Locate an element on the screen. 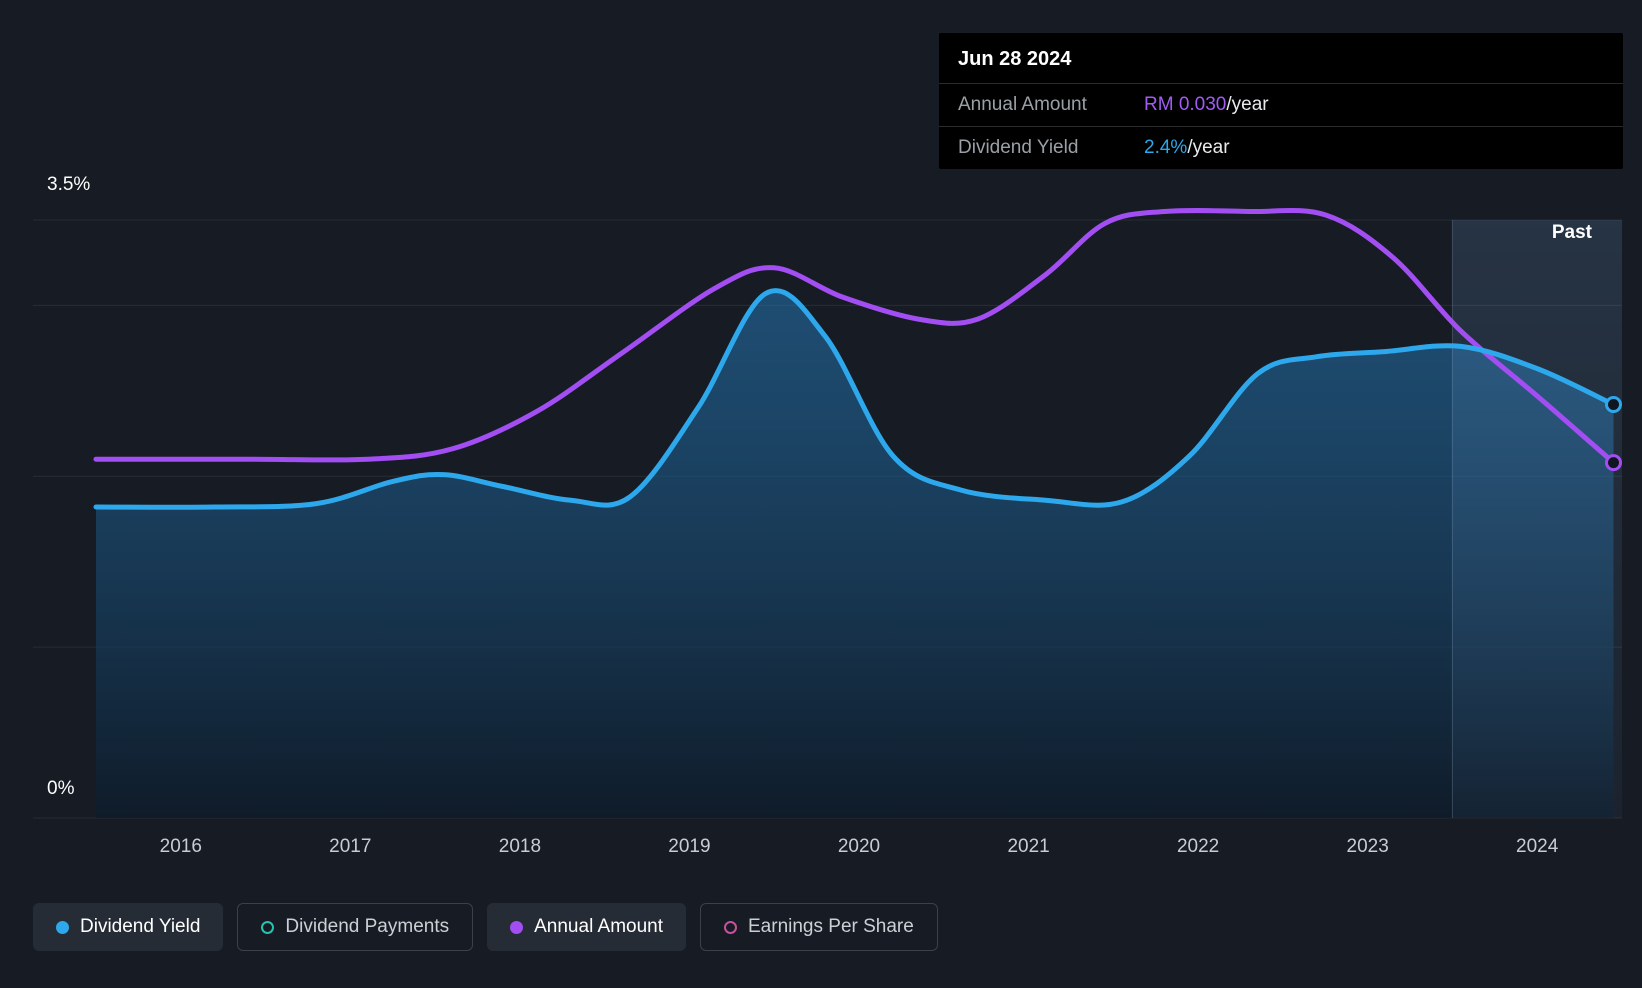 The image size is (1642, 988). legend-dividend-payments: Dividend Payments is located at coordinates (355, 927).